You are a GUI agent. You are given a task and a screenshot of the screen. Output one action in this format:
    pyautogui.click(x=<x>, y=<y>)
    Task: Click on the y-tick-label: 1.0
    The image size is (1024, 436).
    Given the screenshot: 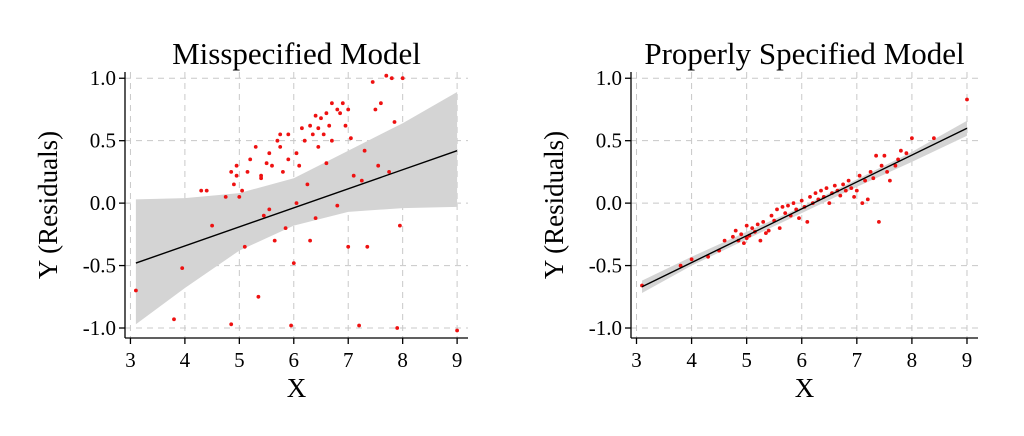 What is the action you would take?
    pyautogui.click(x=103, y=78)
    